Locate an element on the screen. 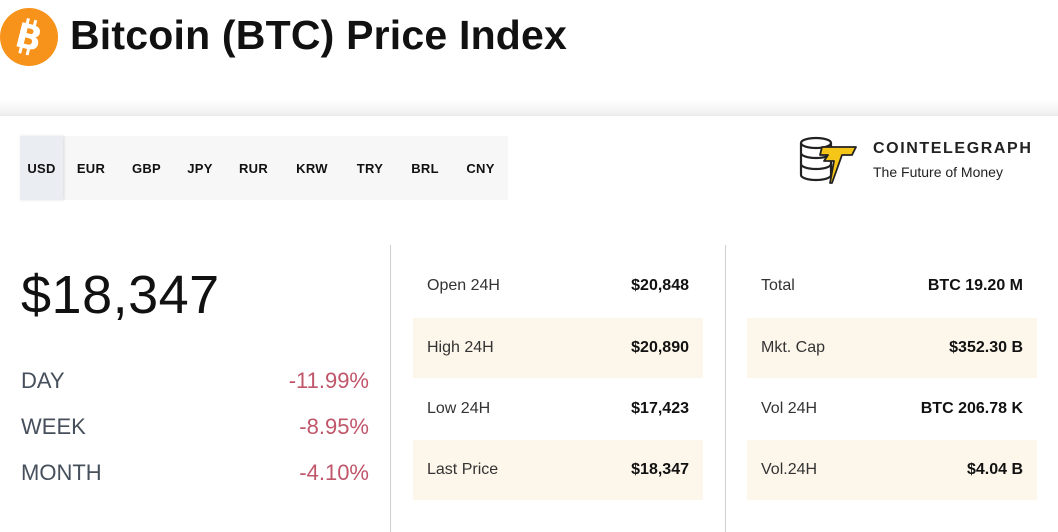 The image size is (1058, 532). currency-tabs: USD EUR GBP JPY RUR KRW TRY BRL CNY is located at coordinates (264, 168).